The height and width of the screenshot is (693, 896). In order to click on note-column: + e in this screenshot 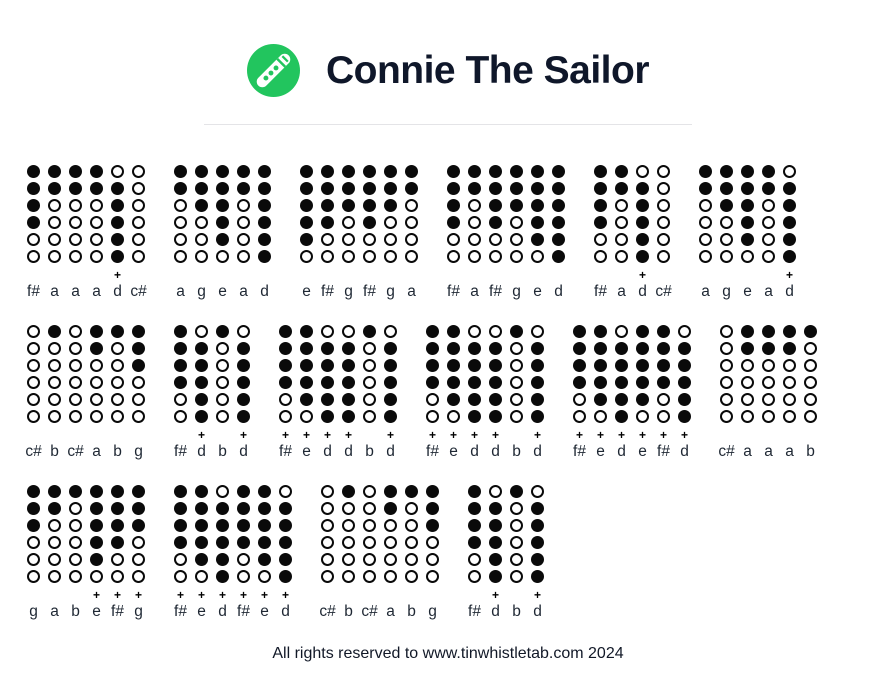, I will do `click(453, 393)`.